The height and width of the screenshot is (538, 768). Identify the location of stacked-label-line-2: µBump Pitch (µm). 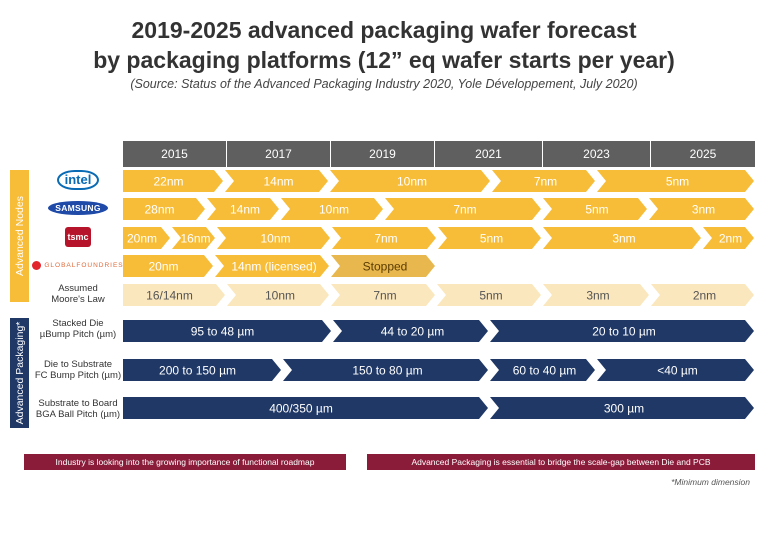
(78, 334).